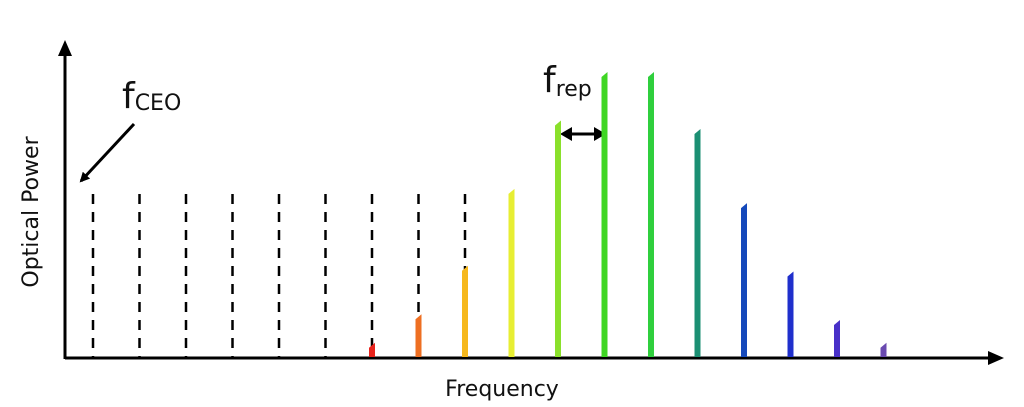 The height and width of the screenshot is (407, 1024). What do you see at coordinates (107, 152) in the screenshot?
I see `fceo-arrow` at bounding box center [107, 152].